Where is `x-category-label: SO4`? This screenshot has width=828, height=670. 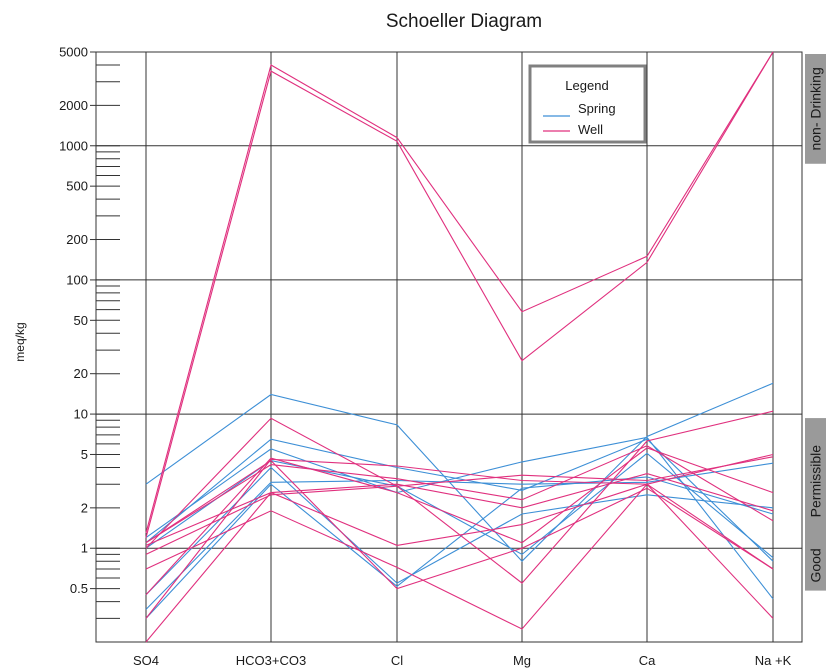 x-category-label: SO4 is located at coordinates (146, 660).